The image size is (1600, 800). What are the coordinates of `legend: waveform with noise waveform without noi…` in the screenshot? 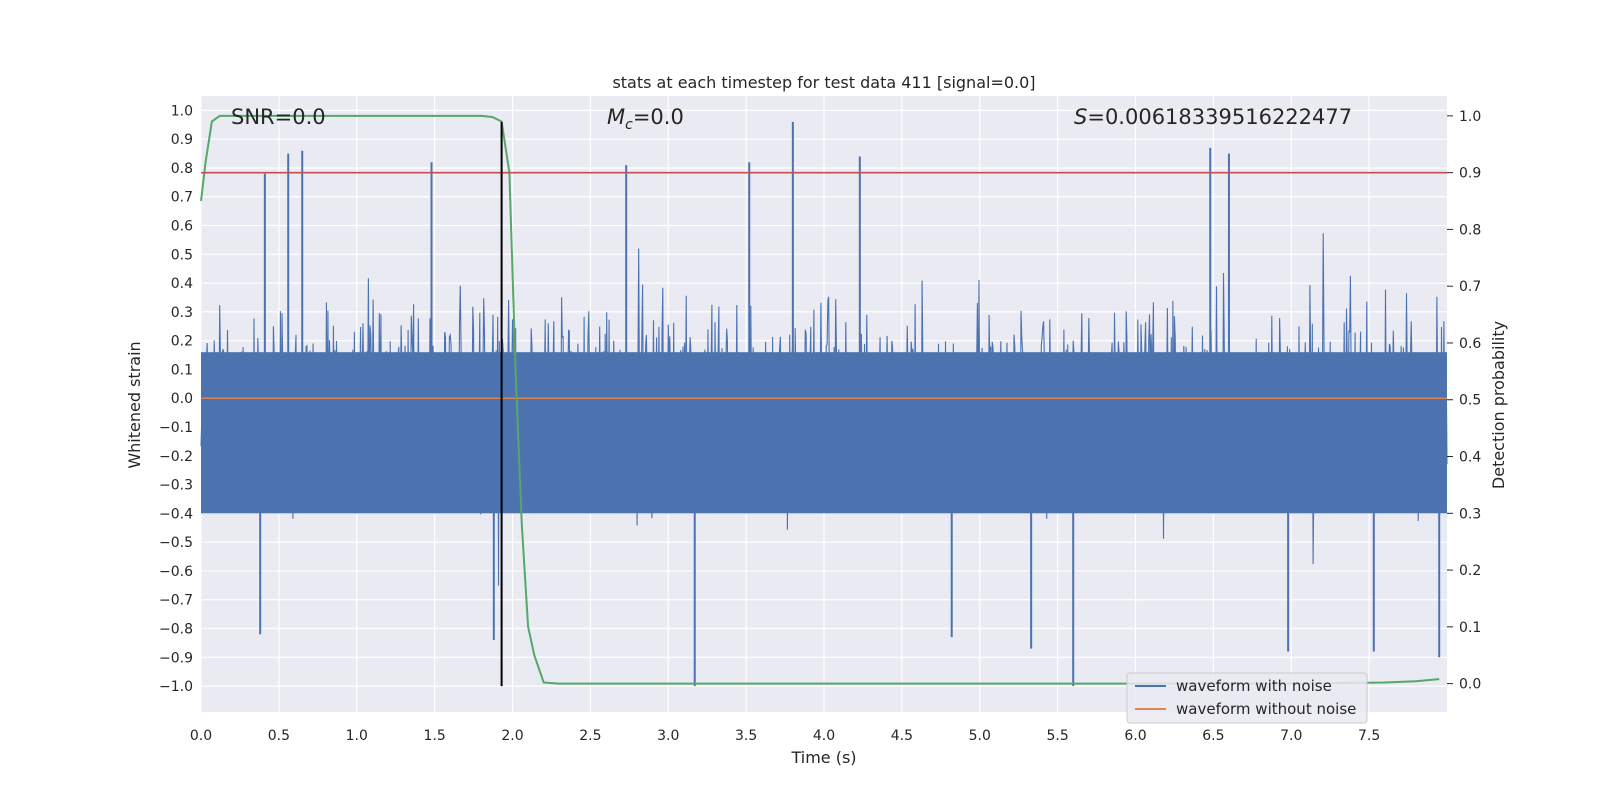 It's located at (1247, 698).